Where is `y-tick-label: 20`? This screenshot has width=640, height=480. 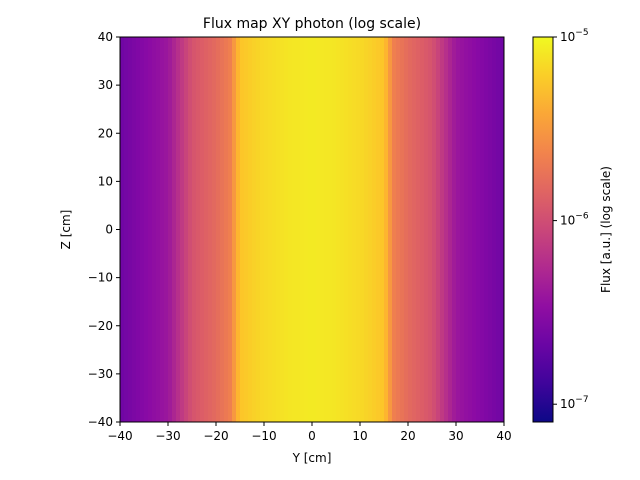
y-tick-label: 20 is located at coordinates (105, 133).